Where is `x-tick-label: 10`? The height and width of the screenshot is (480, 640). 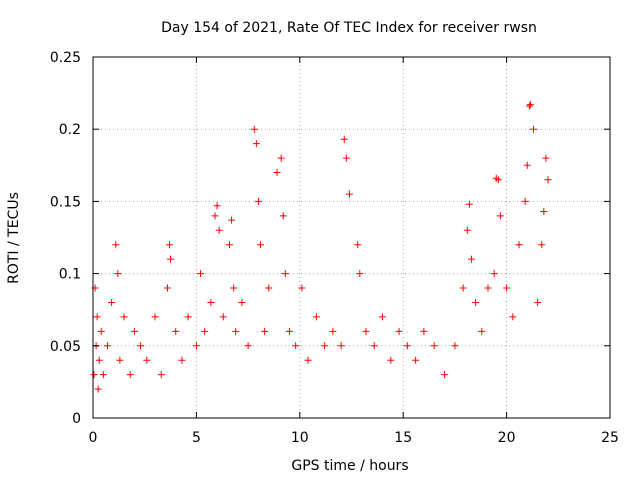
x-tick-label: 10 is located at coordinates (300, 438).